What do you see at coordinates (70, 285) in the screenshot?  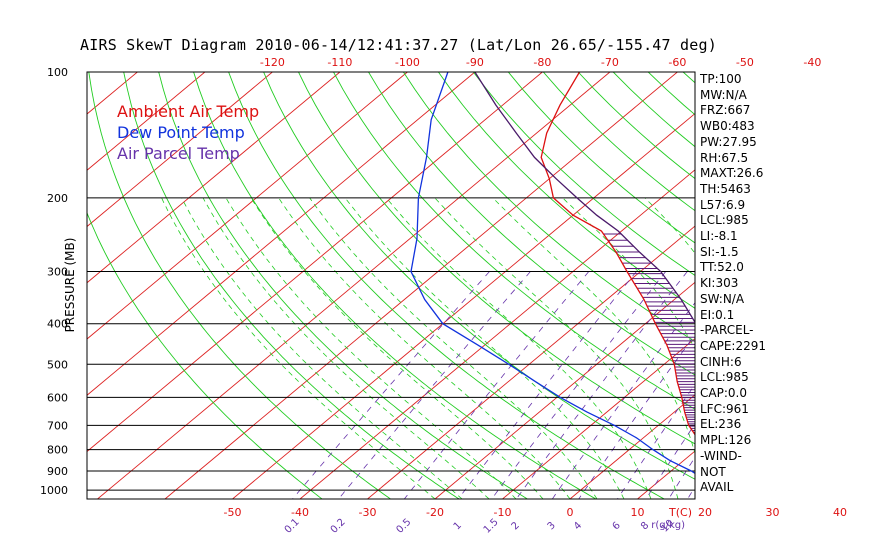 I see `y-axis-label: PRESSURE (MB)` at bounding box center [70, 285].